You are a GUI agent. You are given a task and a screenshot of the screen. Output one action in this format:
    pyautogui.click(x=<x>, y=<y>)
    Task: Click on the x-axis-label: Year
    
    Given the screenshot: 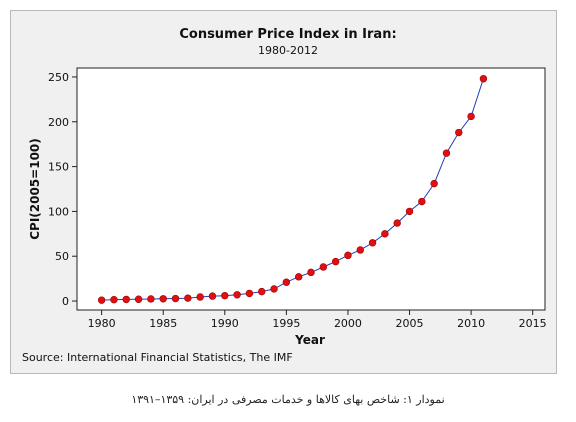 What is the action you would take?
    pyautogui.click(x=309, y=340)
    